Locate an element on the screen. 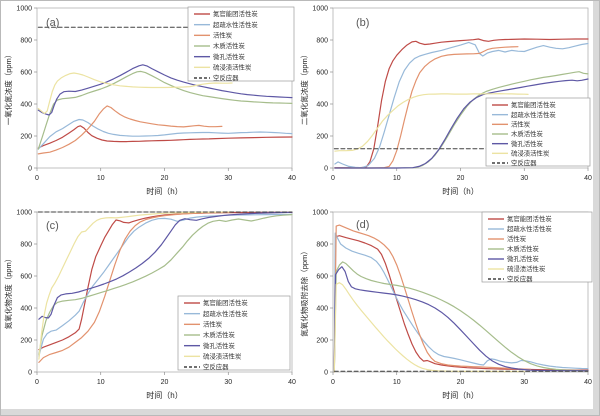 This screenshot has height=416, width=600. panel-tag: (b) is located at coordinates (362, 23).